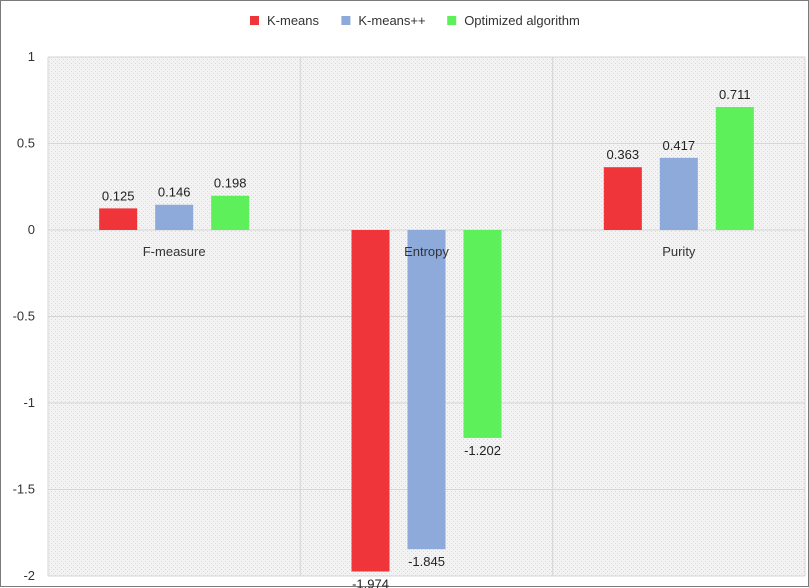  I want to click on category-label: F-measure, so click(174, 251).